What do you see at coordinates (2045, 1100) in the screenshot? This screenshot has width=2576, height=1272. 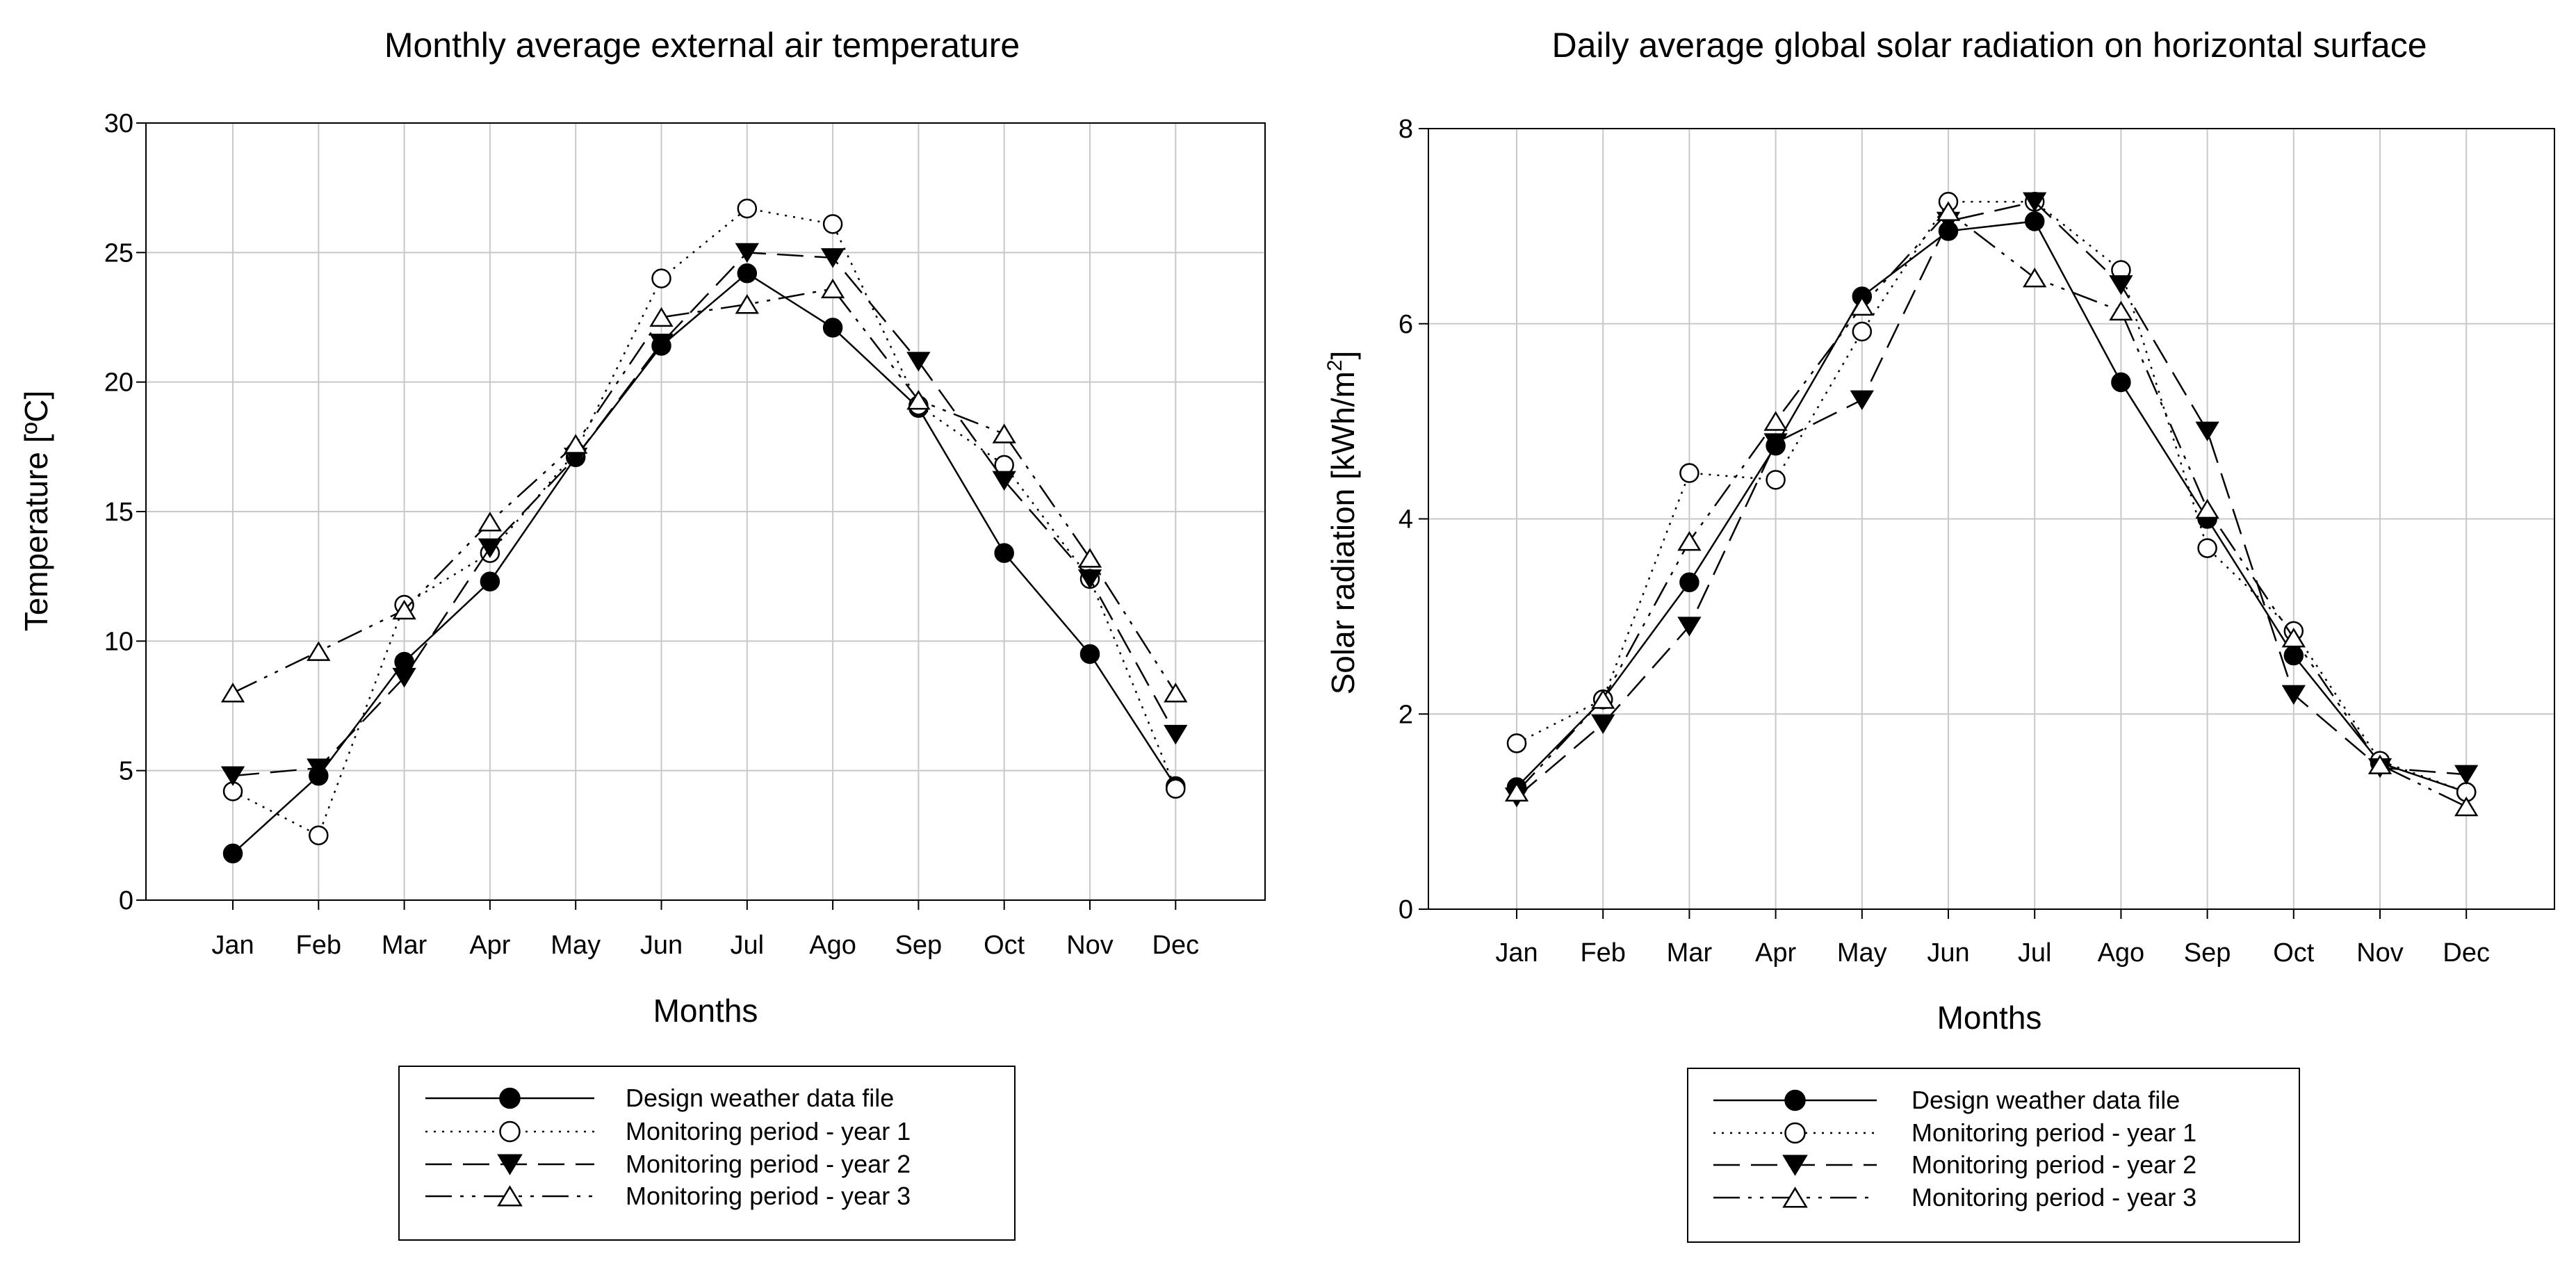 I see `legend-label: Design weather data file` at bounding box center [2045, 1100].